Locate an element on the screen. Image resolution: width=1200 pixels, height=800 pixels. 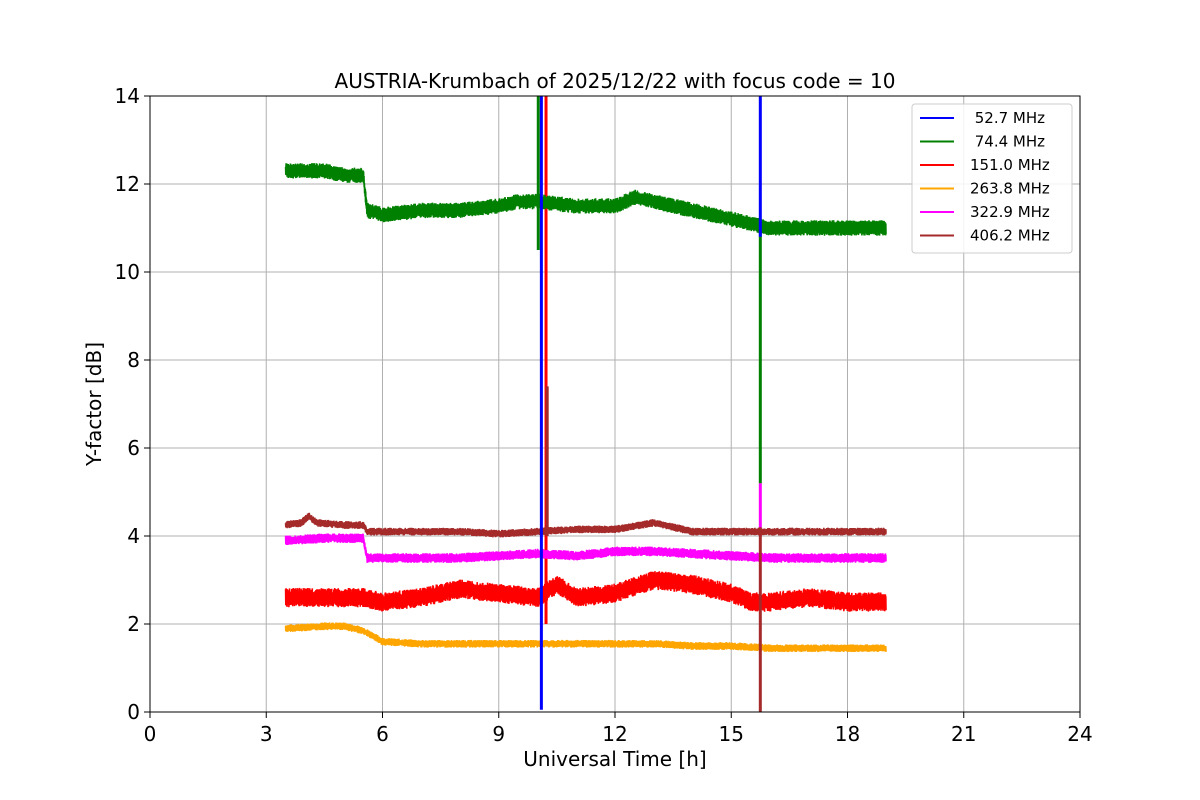
x-tick-label: 0 is located at coordinates (150, 734).